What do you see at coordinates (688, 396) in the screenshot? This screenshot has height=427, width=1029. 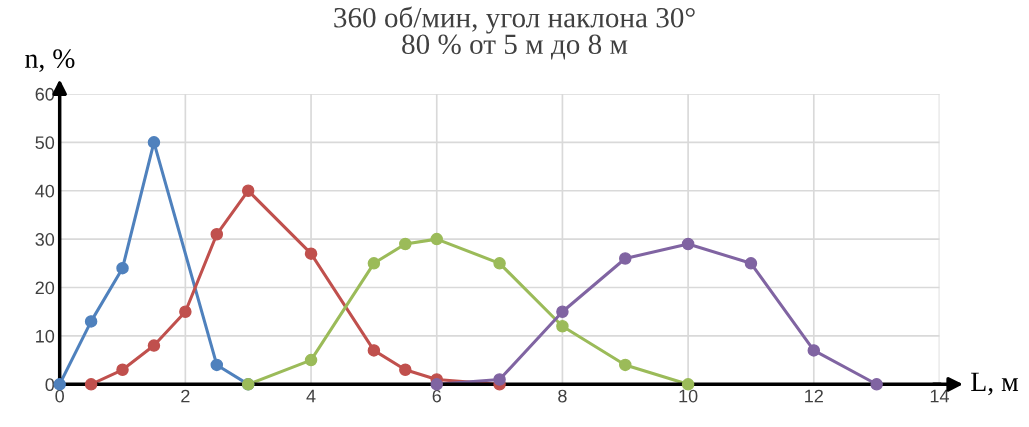 I see `x-tick-label: 10` at bounding box center [688, 396].